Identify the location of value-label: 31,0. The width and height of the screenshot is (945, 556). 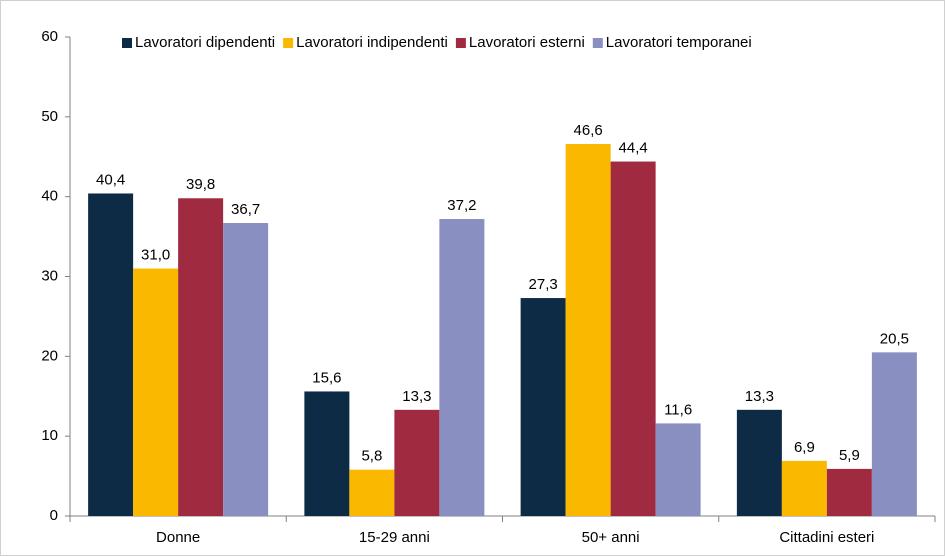
(155, 254).